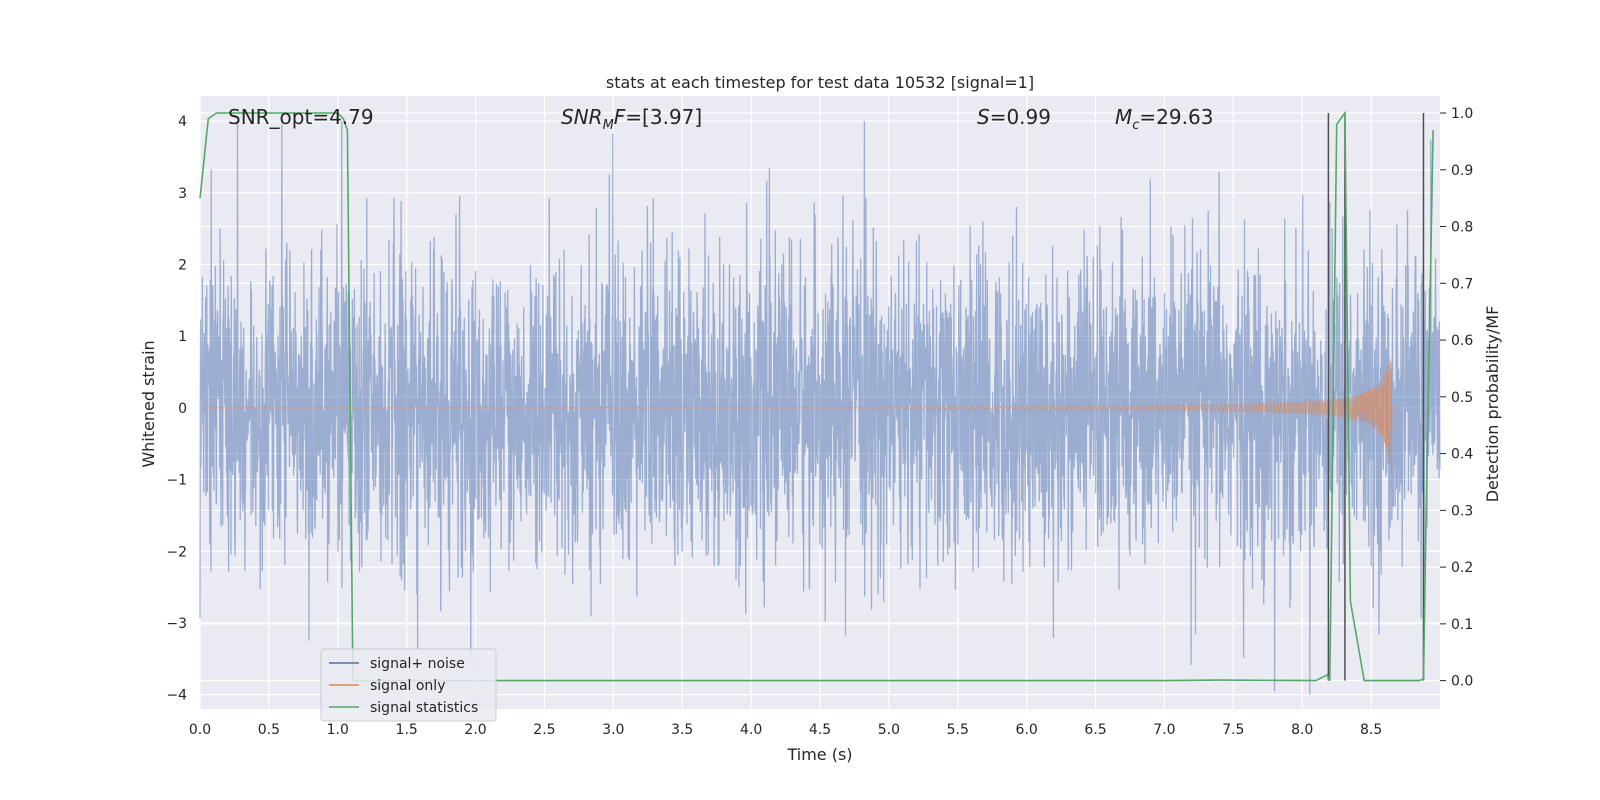 The width and height of the screenshot is (1600, 800). Describe the element at coordinates (819, 754) in the screenshot. I see `x-axis-label: Time (s)` at that location.